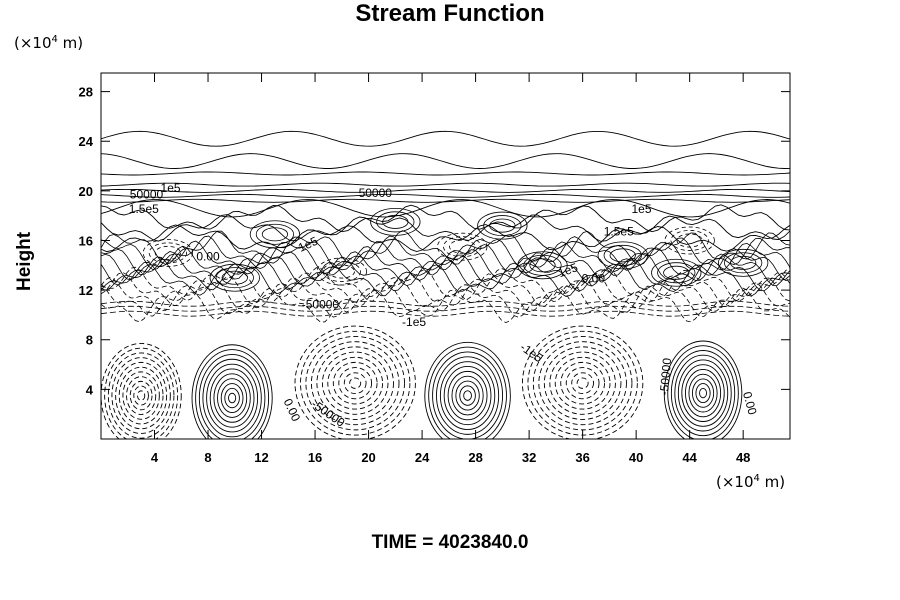  What do you see at coordinates (144, 209) in the screenshot?
I see `contour-label: 1.5e5` at bounding box center [144, 209].